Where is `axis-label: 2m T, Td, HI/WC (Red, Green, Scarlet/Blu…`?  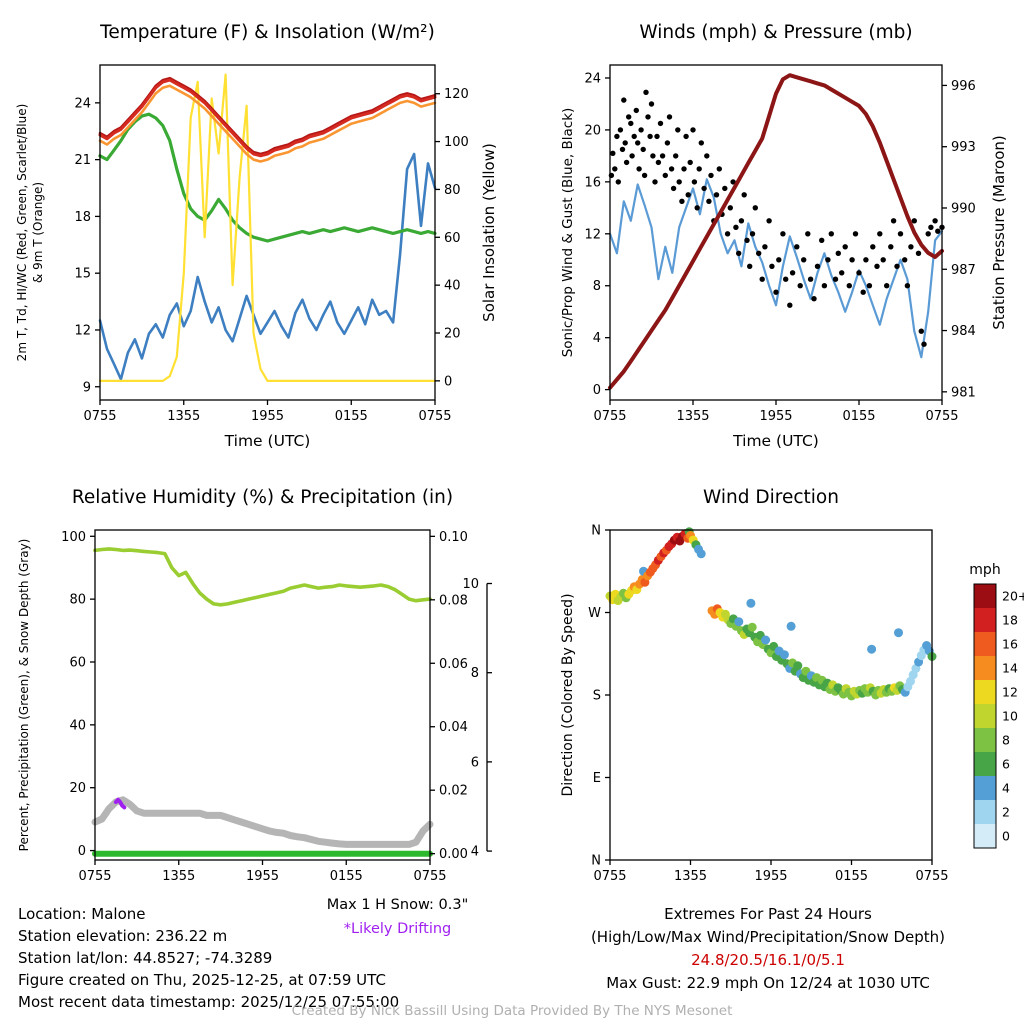 axis-label: 2m T, Td, HI/WC (Red, Green, Scarlet/Blu… is located at coordinates (22, 233).